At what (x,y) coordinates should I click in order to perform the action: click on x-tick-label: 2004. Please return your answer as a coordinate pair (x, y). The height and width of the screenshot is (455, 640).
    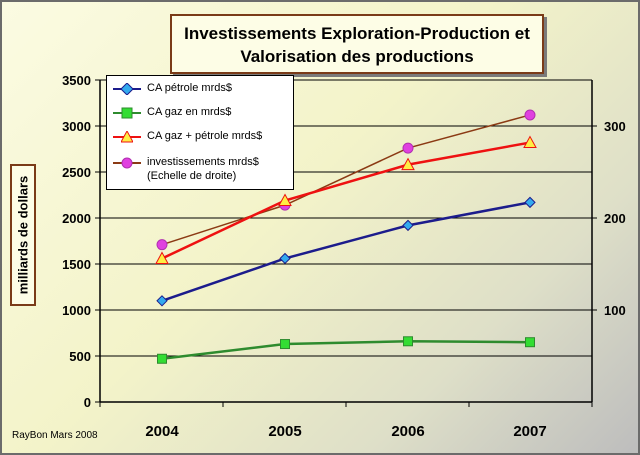
    Looking at the image, I should click on (162, 431).